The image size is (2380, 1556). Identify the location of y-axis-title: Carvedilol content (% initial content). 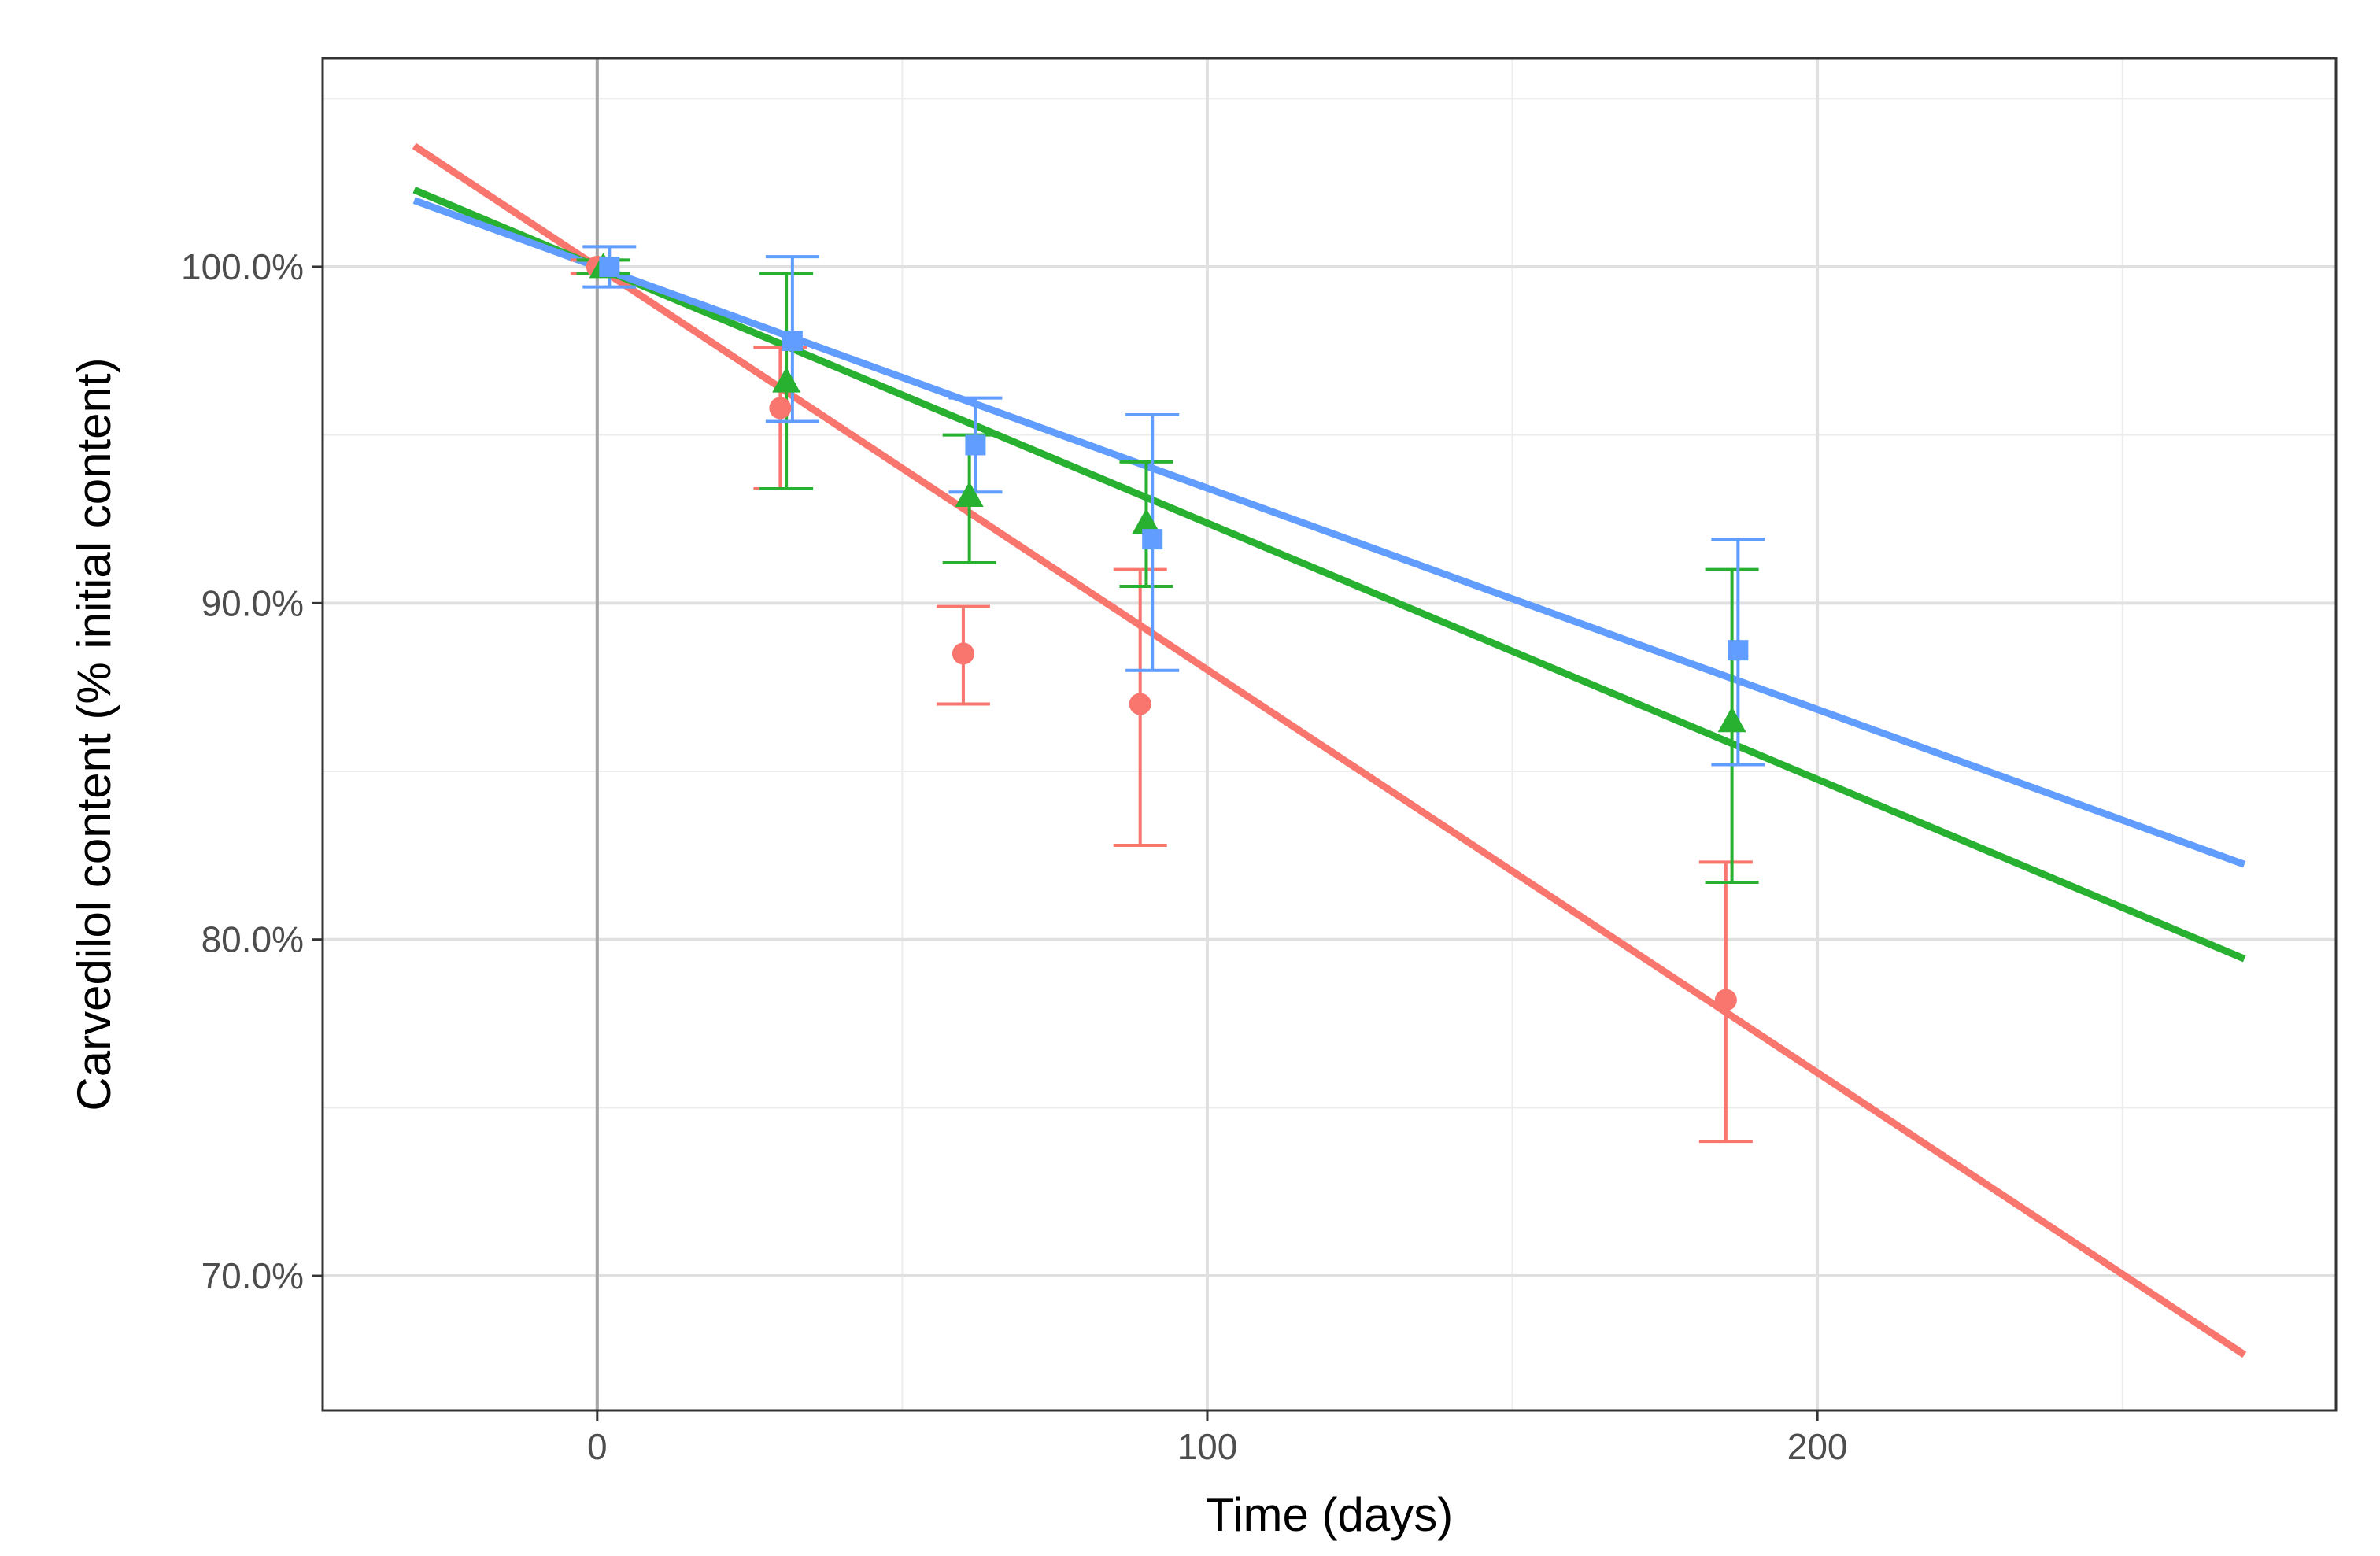
(94, 734).